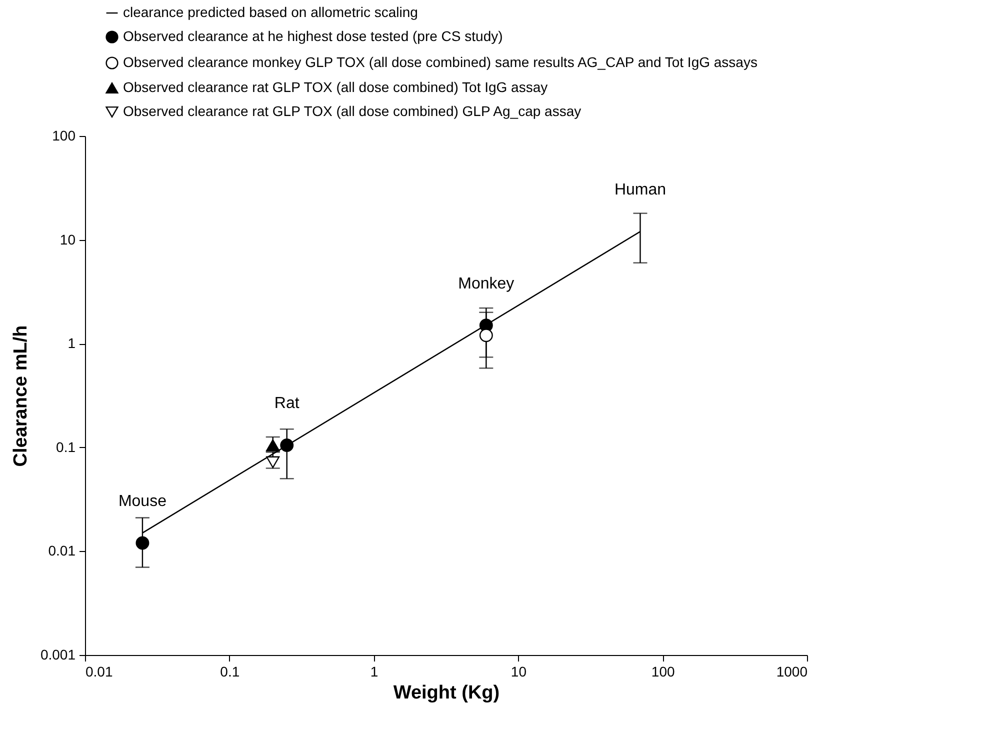 This screenshot has height=732, width=982. Describe the element at coordinates (486, 283) in the screenshot. I see `annotation: Monkey` at that location.